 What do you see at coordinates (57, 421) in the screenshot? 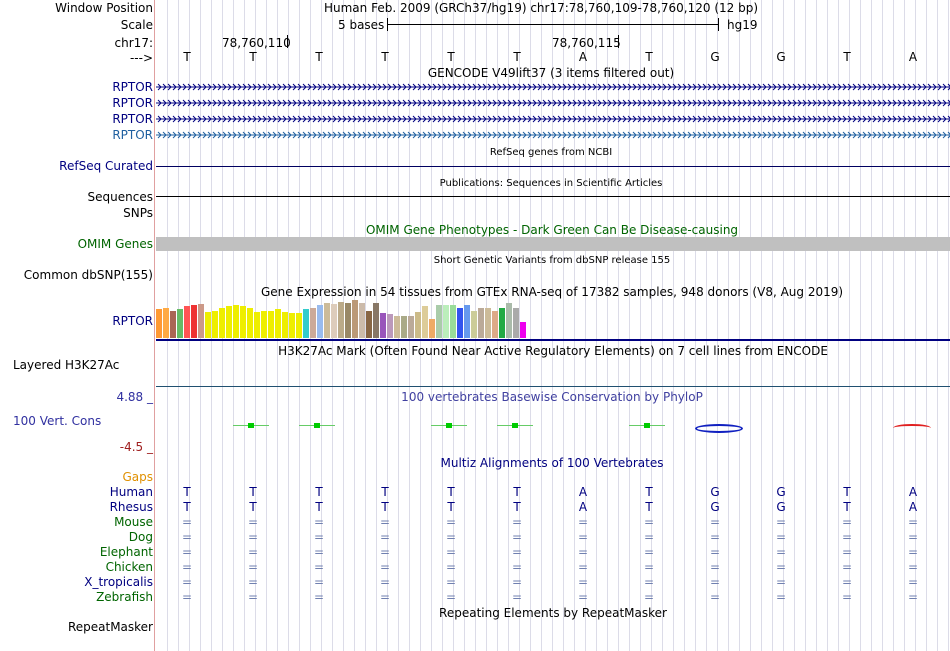
I see `phylop-track-label: 100 Vert. Cons` at bounding box center [57, 421].